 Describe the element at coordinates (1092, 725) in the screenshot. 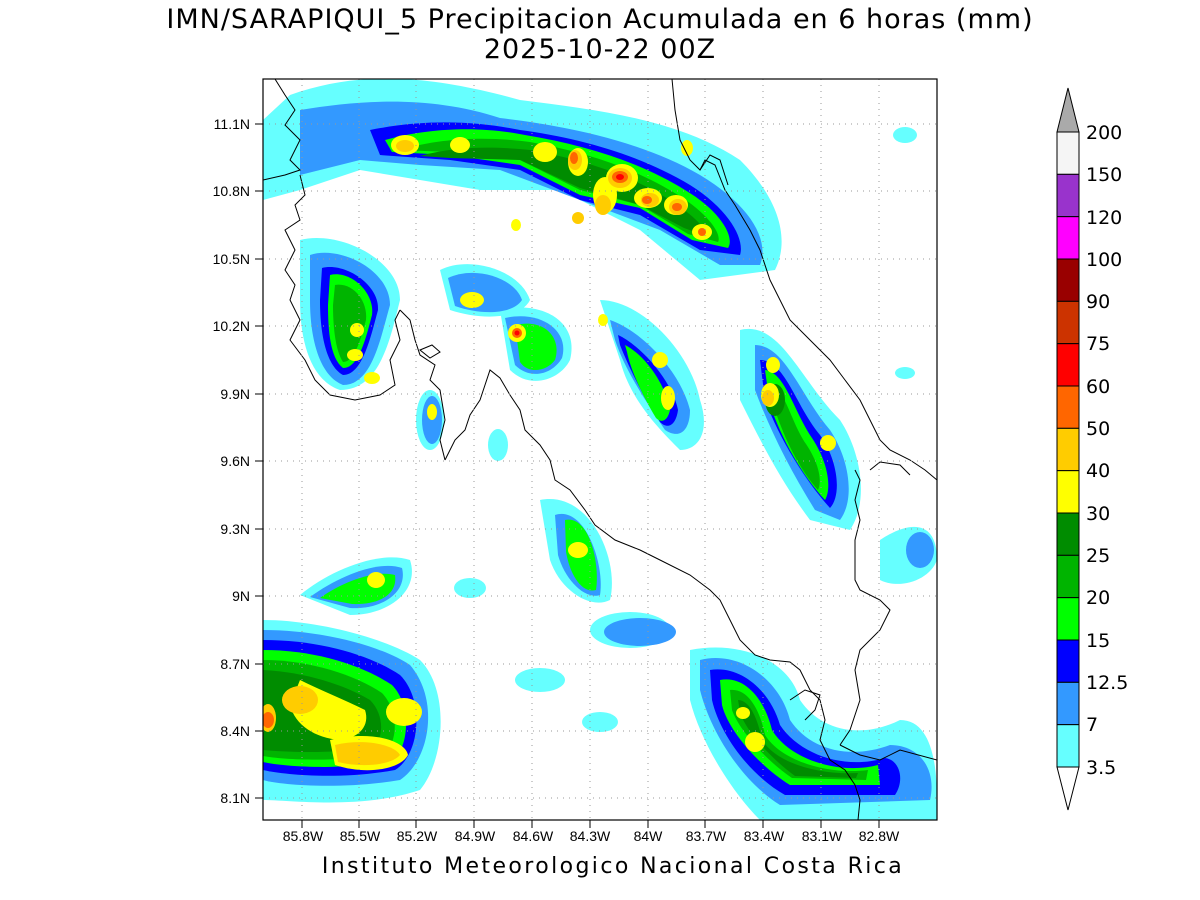

I see `colorbar-label: 7` at that location.